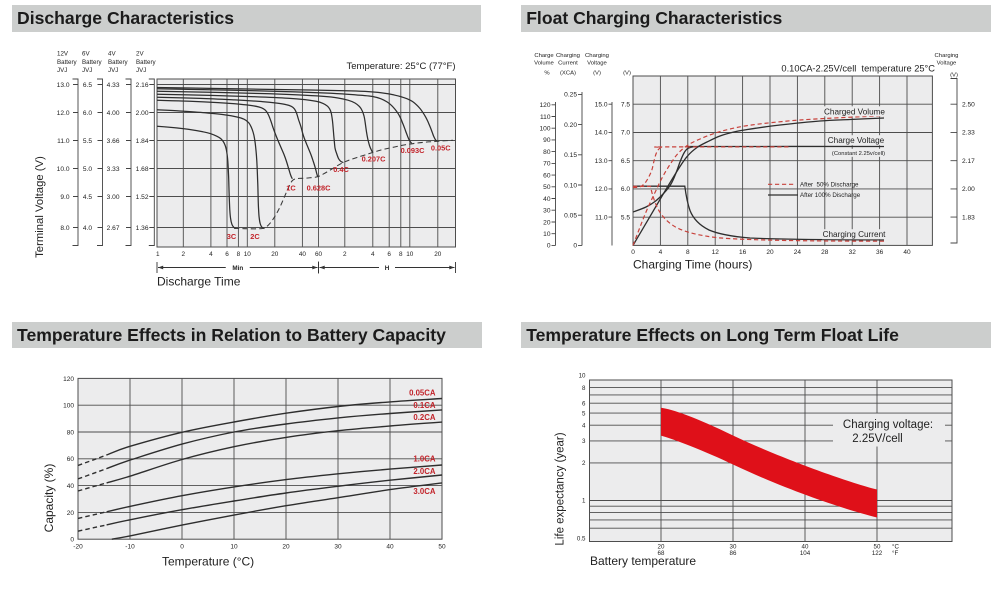 The image size is (1000, 598). I want to click on svg-text: (Constant 2.25v/cell), so click(858, 154).